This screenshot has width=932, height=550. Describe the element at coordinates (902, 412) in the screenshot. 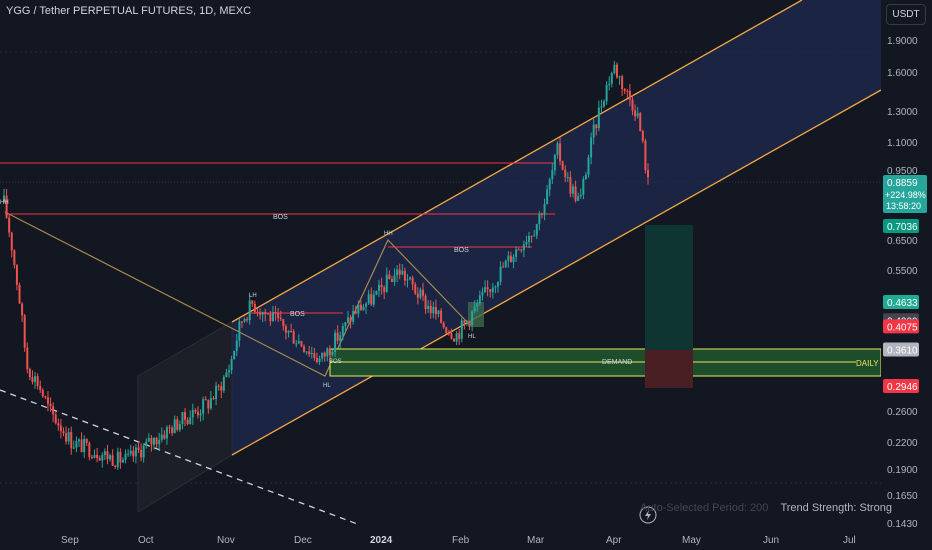

I see `price-tick: 0.2600` at that location.